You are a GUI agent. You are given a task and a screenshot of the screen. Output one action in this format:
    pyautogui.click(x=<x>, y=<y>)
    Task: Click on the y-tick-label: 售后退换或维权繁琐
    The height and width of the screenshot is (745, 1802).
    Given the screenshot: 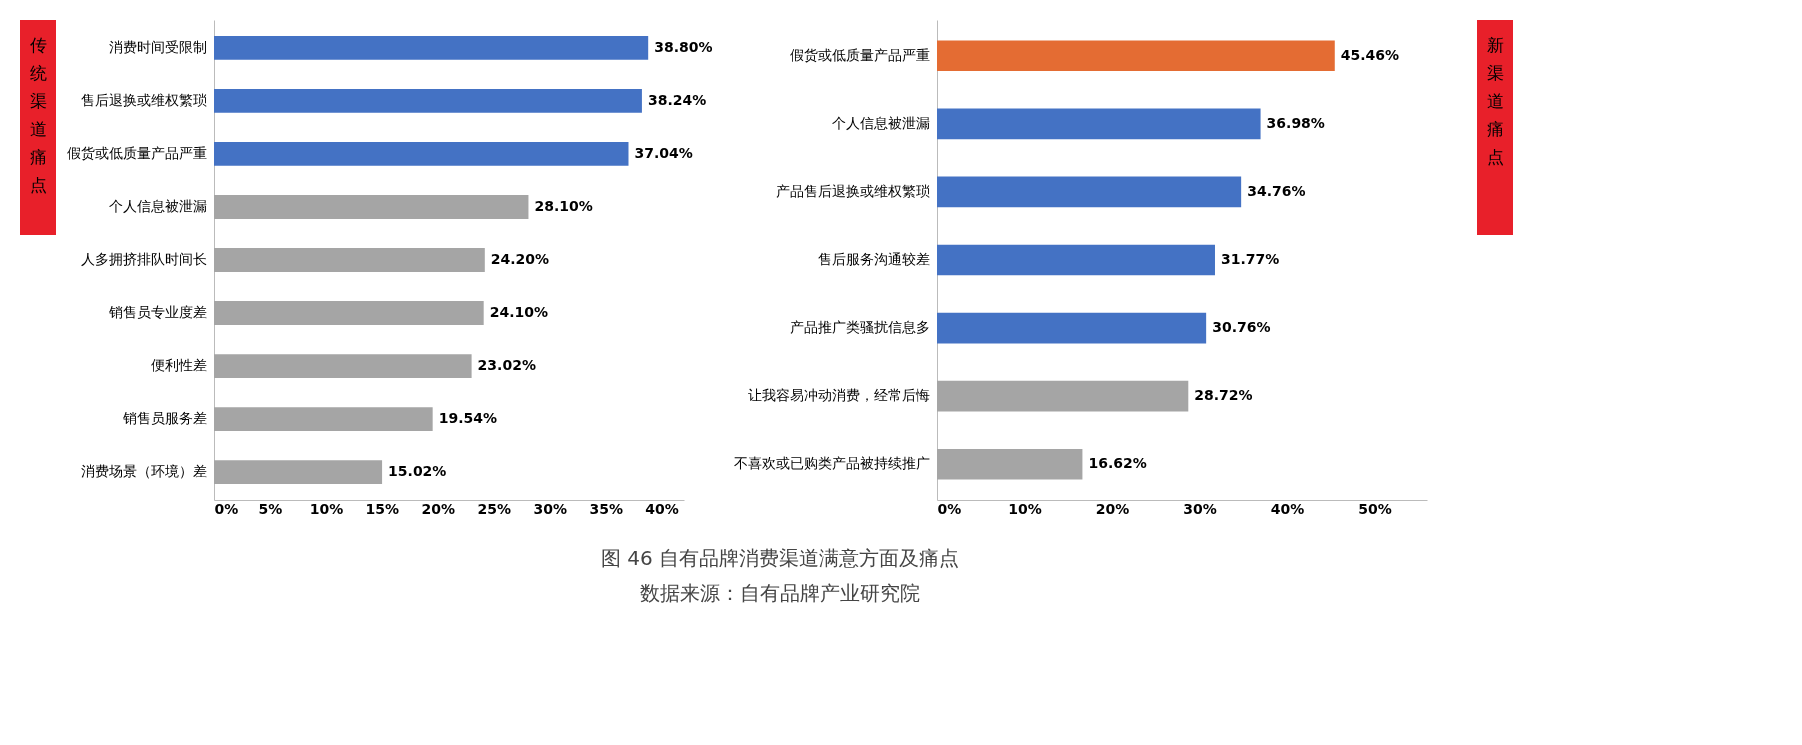 What is the action you would take?
    pyautogui.click(x=143, y=99)
    